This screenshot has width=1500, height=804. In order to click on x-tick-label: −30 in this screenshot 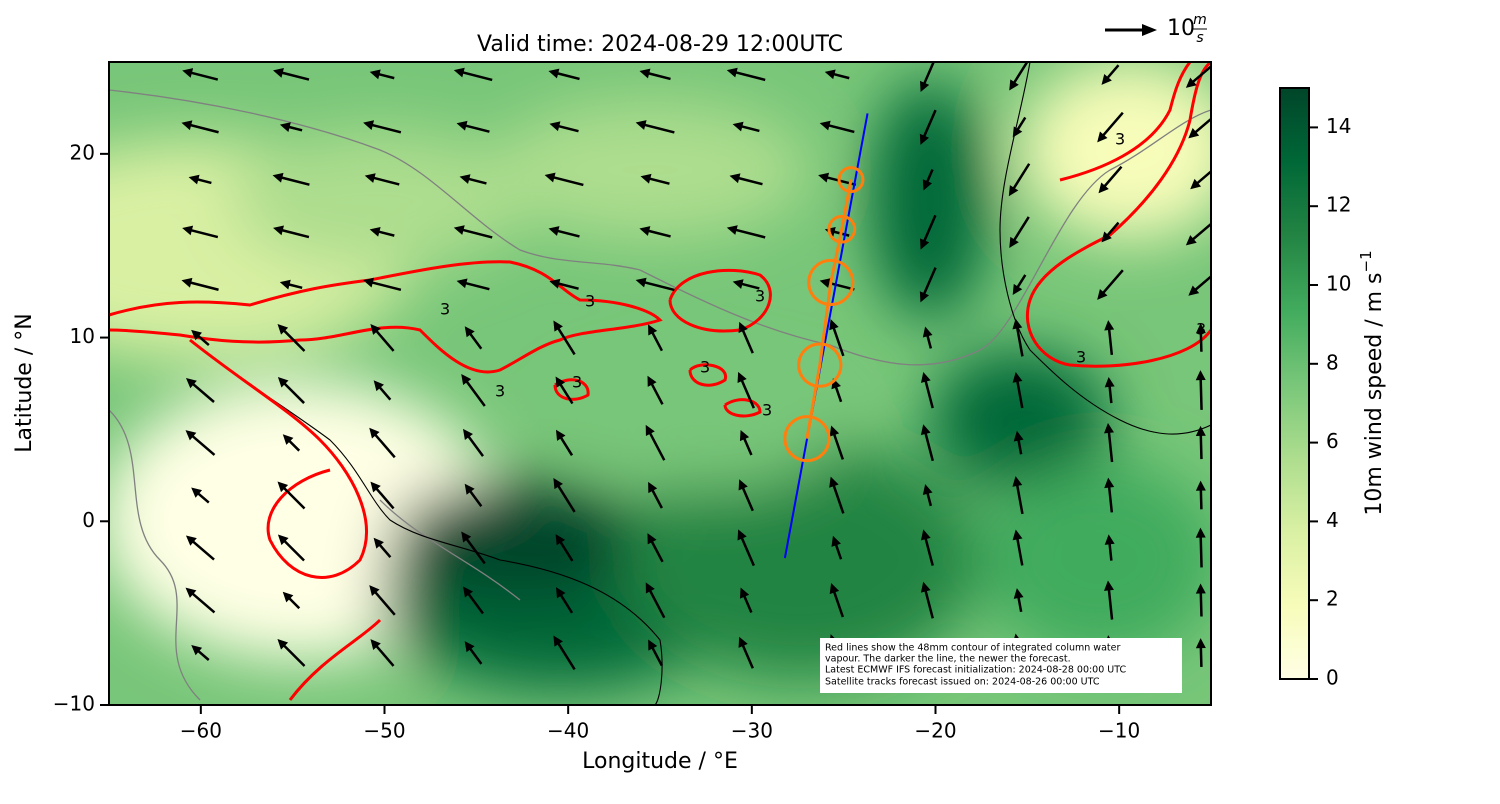, I will do `click(752, 731)`.